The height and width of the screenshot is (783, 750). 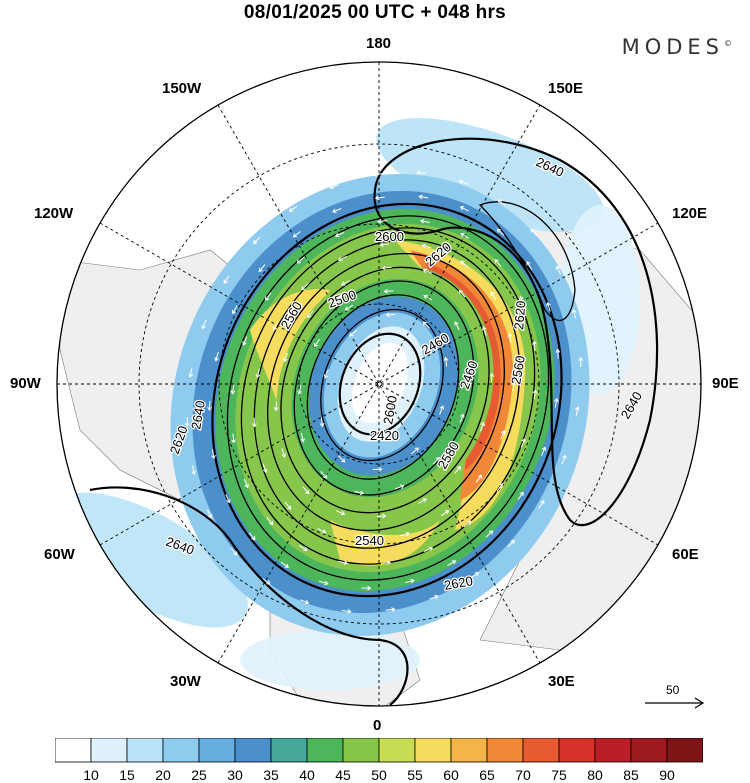 I want to click on lon-label-180: 180, so click(x=378, y=43).